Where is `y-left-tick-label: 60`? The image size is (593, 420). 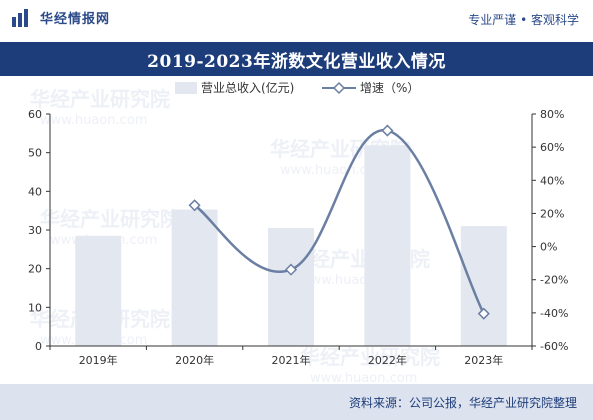 y-left-tick-label: 60 is located at coordinates (35, 114).